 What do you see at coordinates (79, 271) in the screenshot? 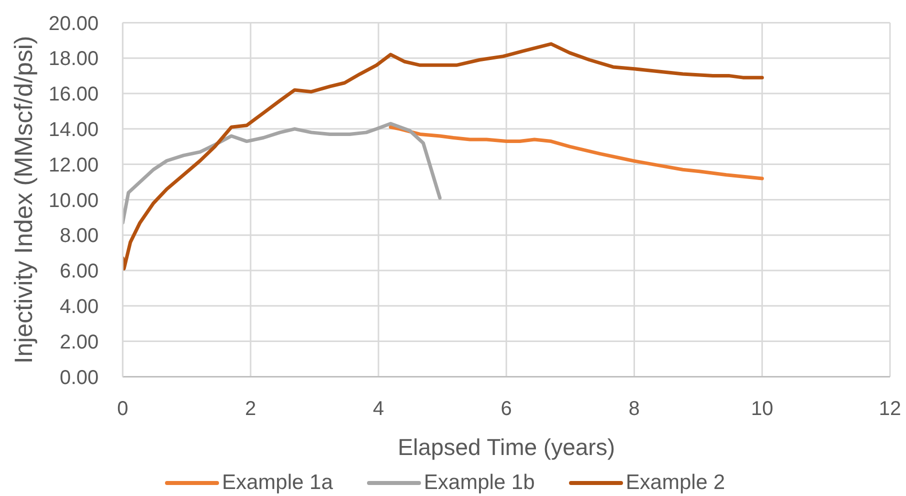
I see `y-tick-label: 6.00` at bounding box center [79, 271].